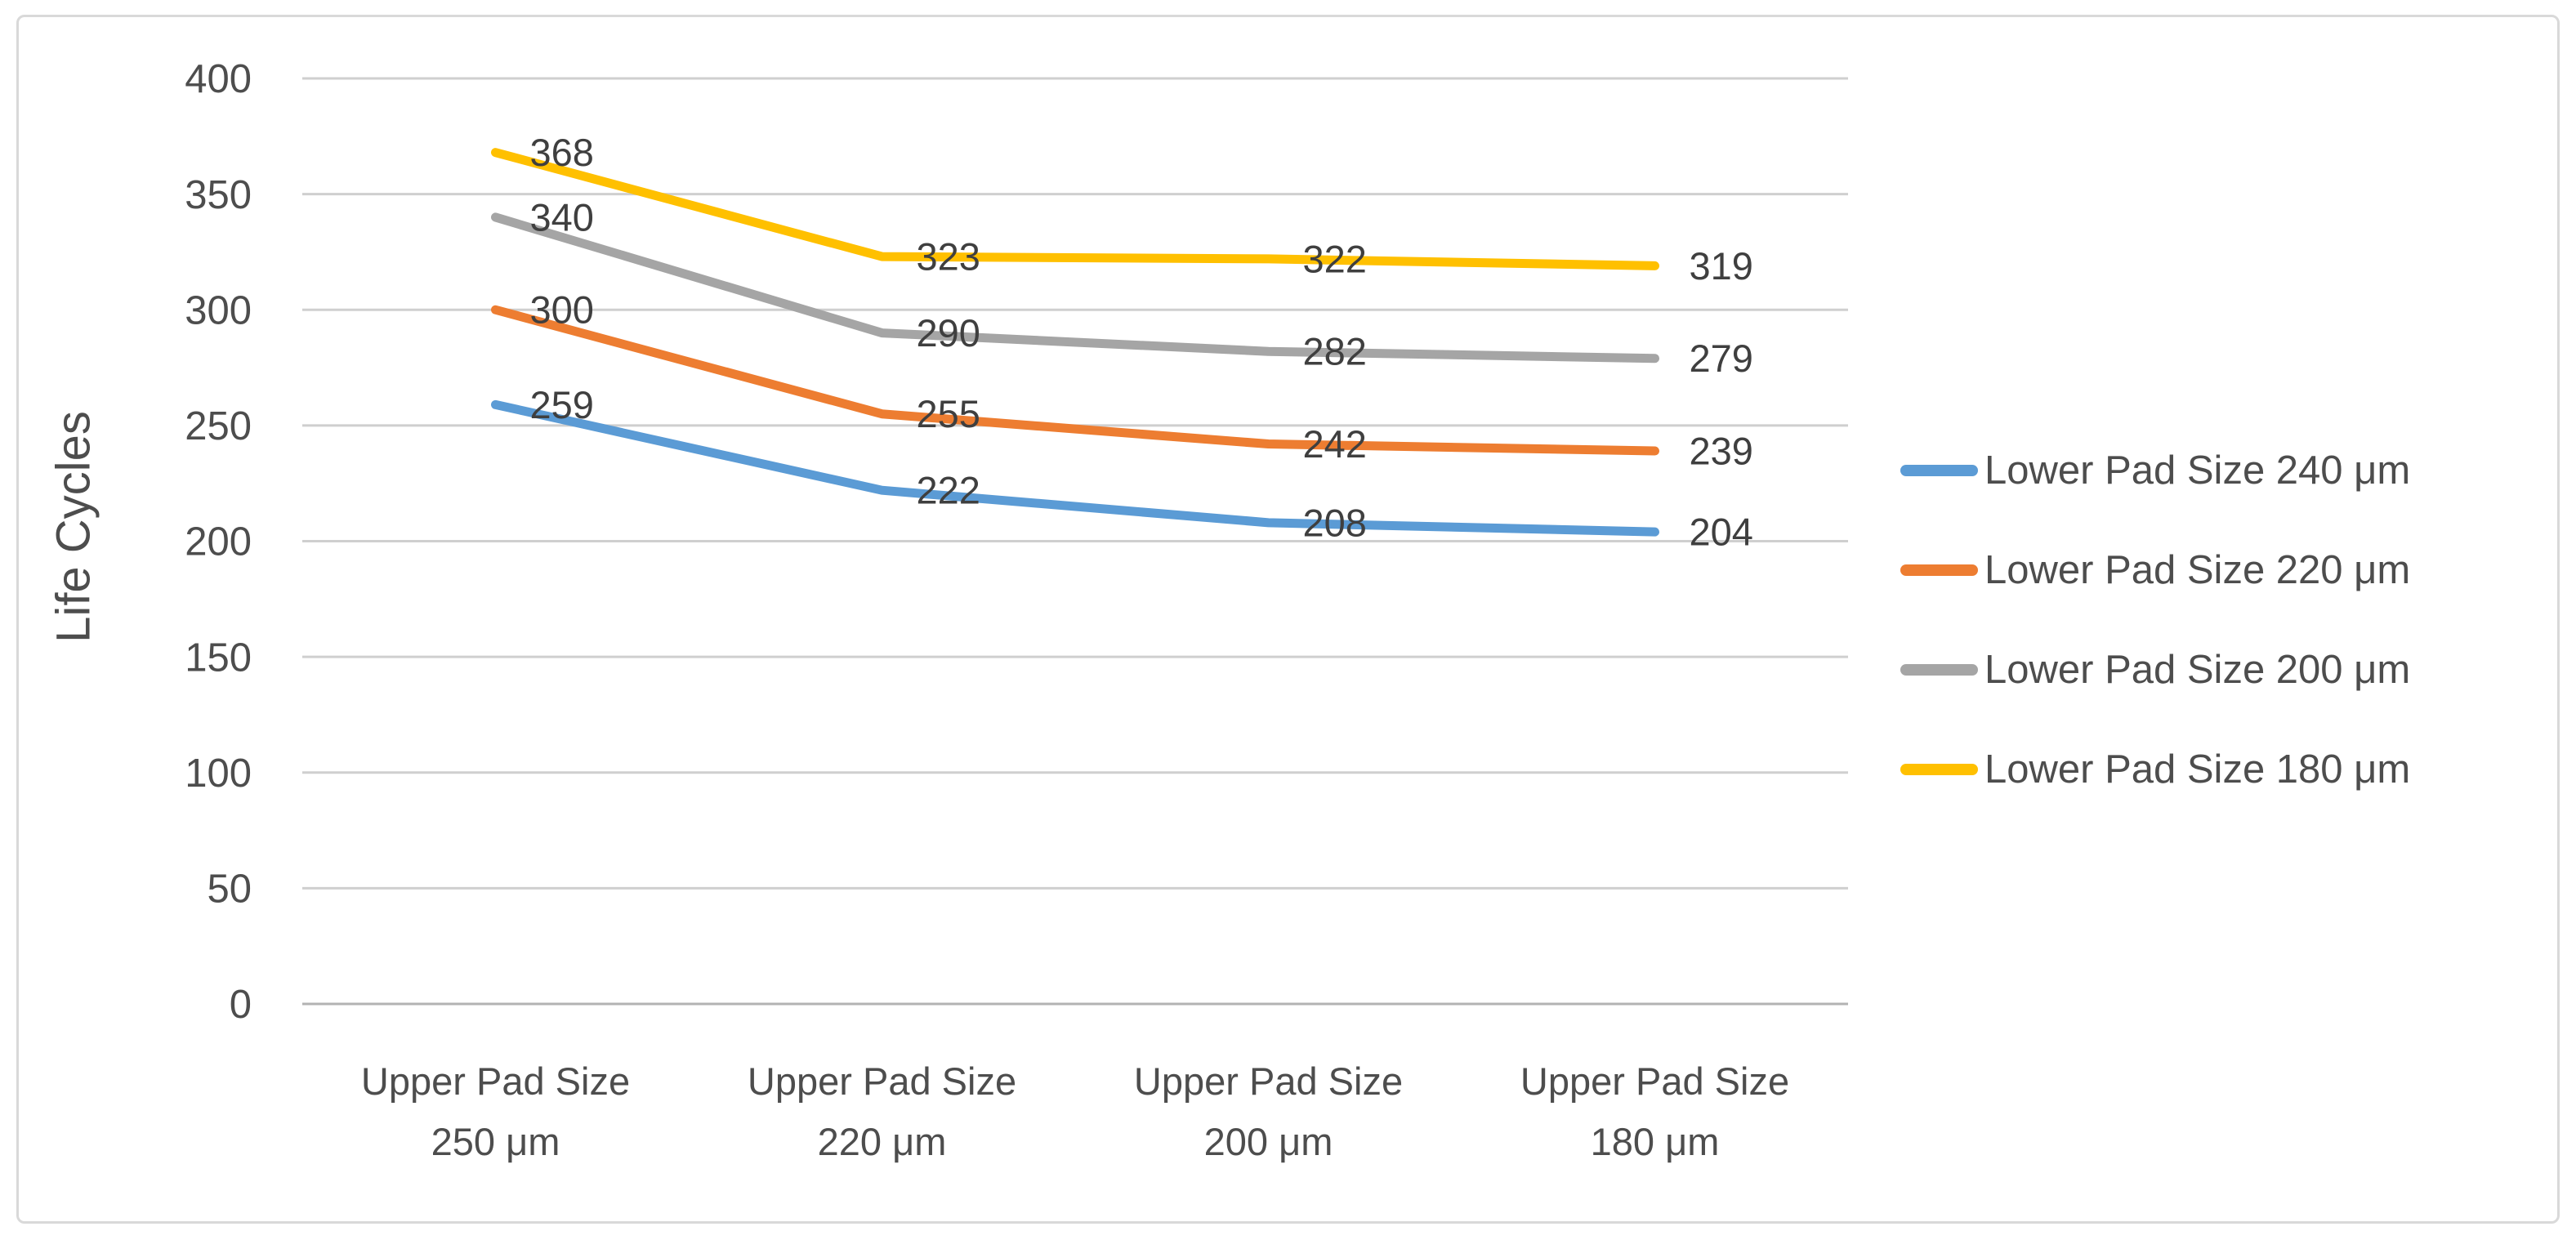  What do you see at coordinates (2198, 570) in the screenshot?
I see `legend-label: Lower Pad Size 220 μm` at bounding box center [2198, 570].